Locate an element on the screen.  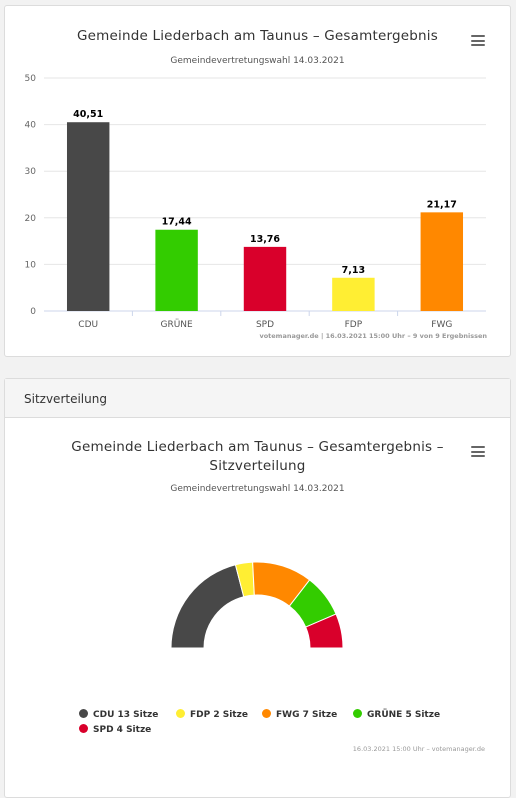
legend-item-fwg: FWG 7 Sitze is located at coordinates (299, 714).